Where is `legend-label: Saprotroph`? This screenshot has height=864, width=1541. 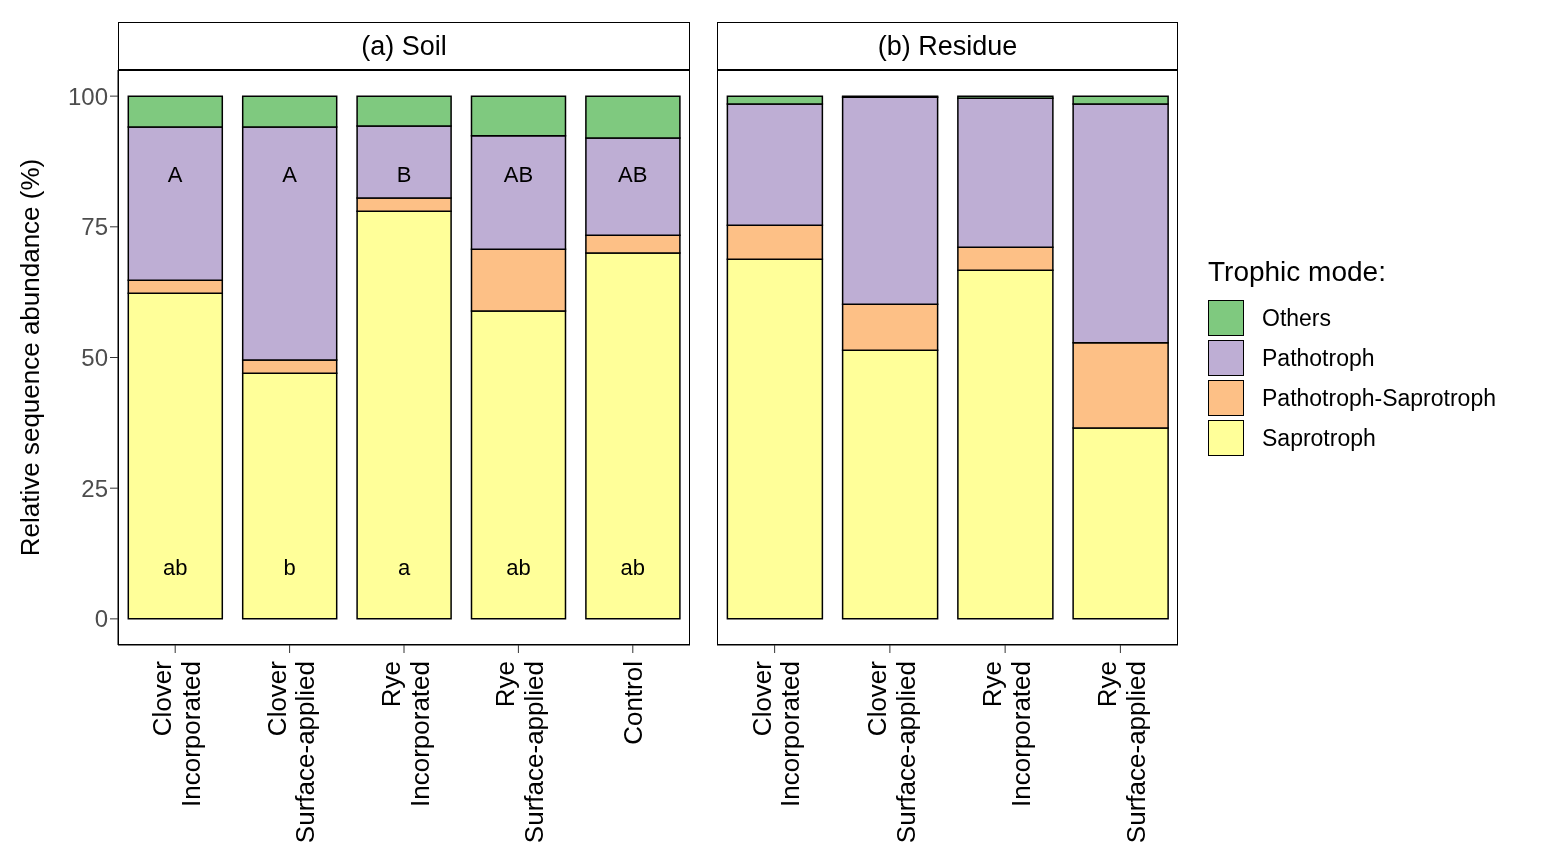
legend-label: Saprotroph is located at coordinates (1319, 438).